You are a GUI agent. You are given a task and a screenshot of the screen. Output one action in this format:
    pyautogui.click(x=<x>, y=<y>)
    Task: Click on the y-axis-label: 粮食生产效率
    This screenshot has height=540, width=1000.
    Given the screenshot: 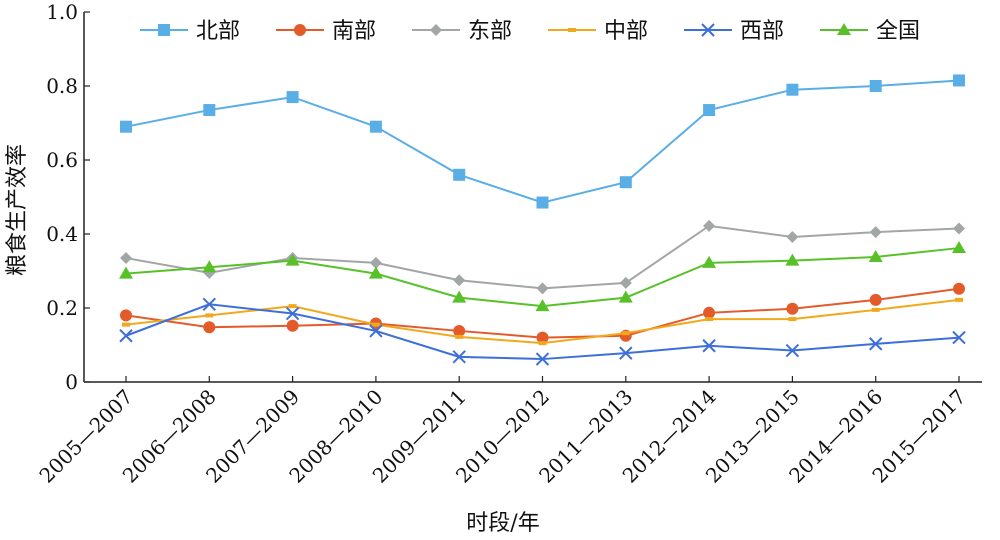 What is the action you would take?
    pyautogui.click(x=17, y=210)
    